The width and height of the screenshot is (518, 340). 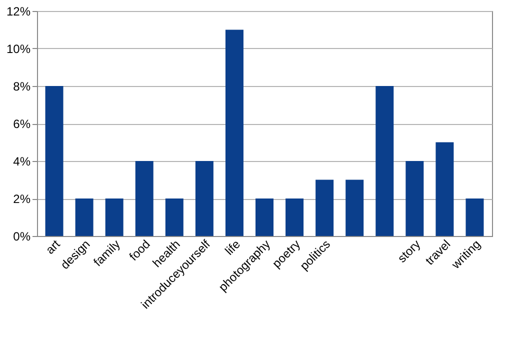 What do you see at coordinates (22, 161) in the screenshot?
I see `y-tick-label: 4%` at bounding box center [22, 161].